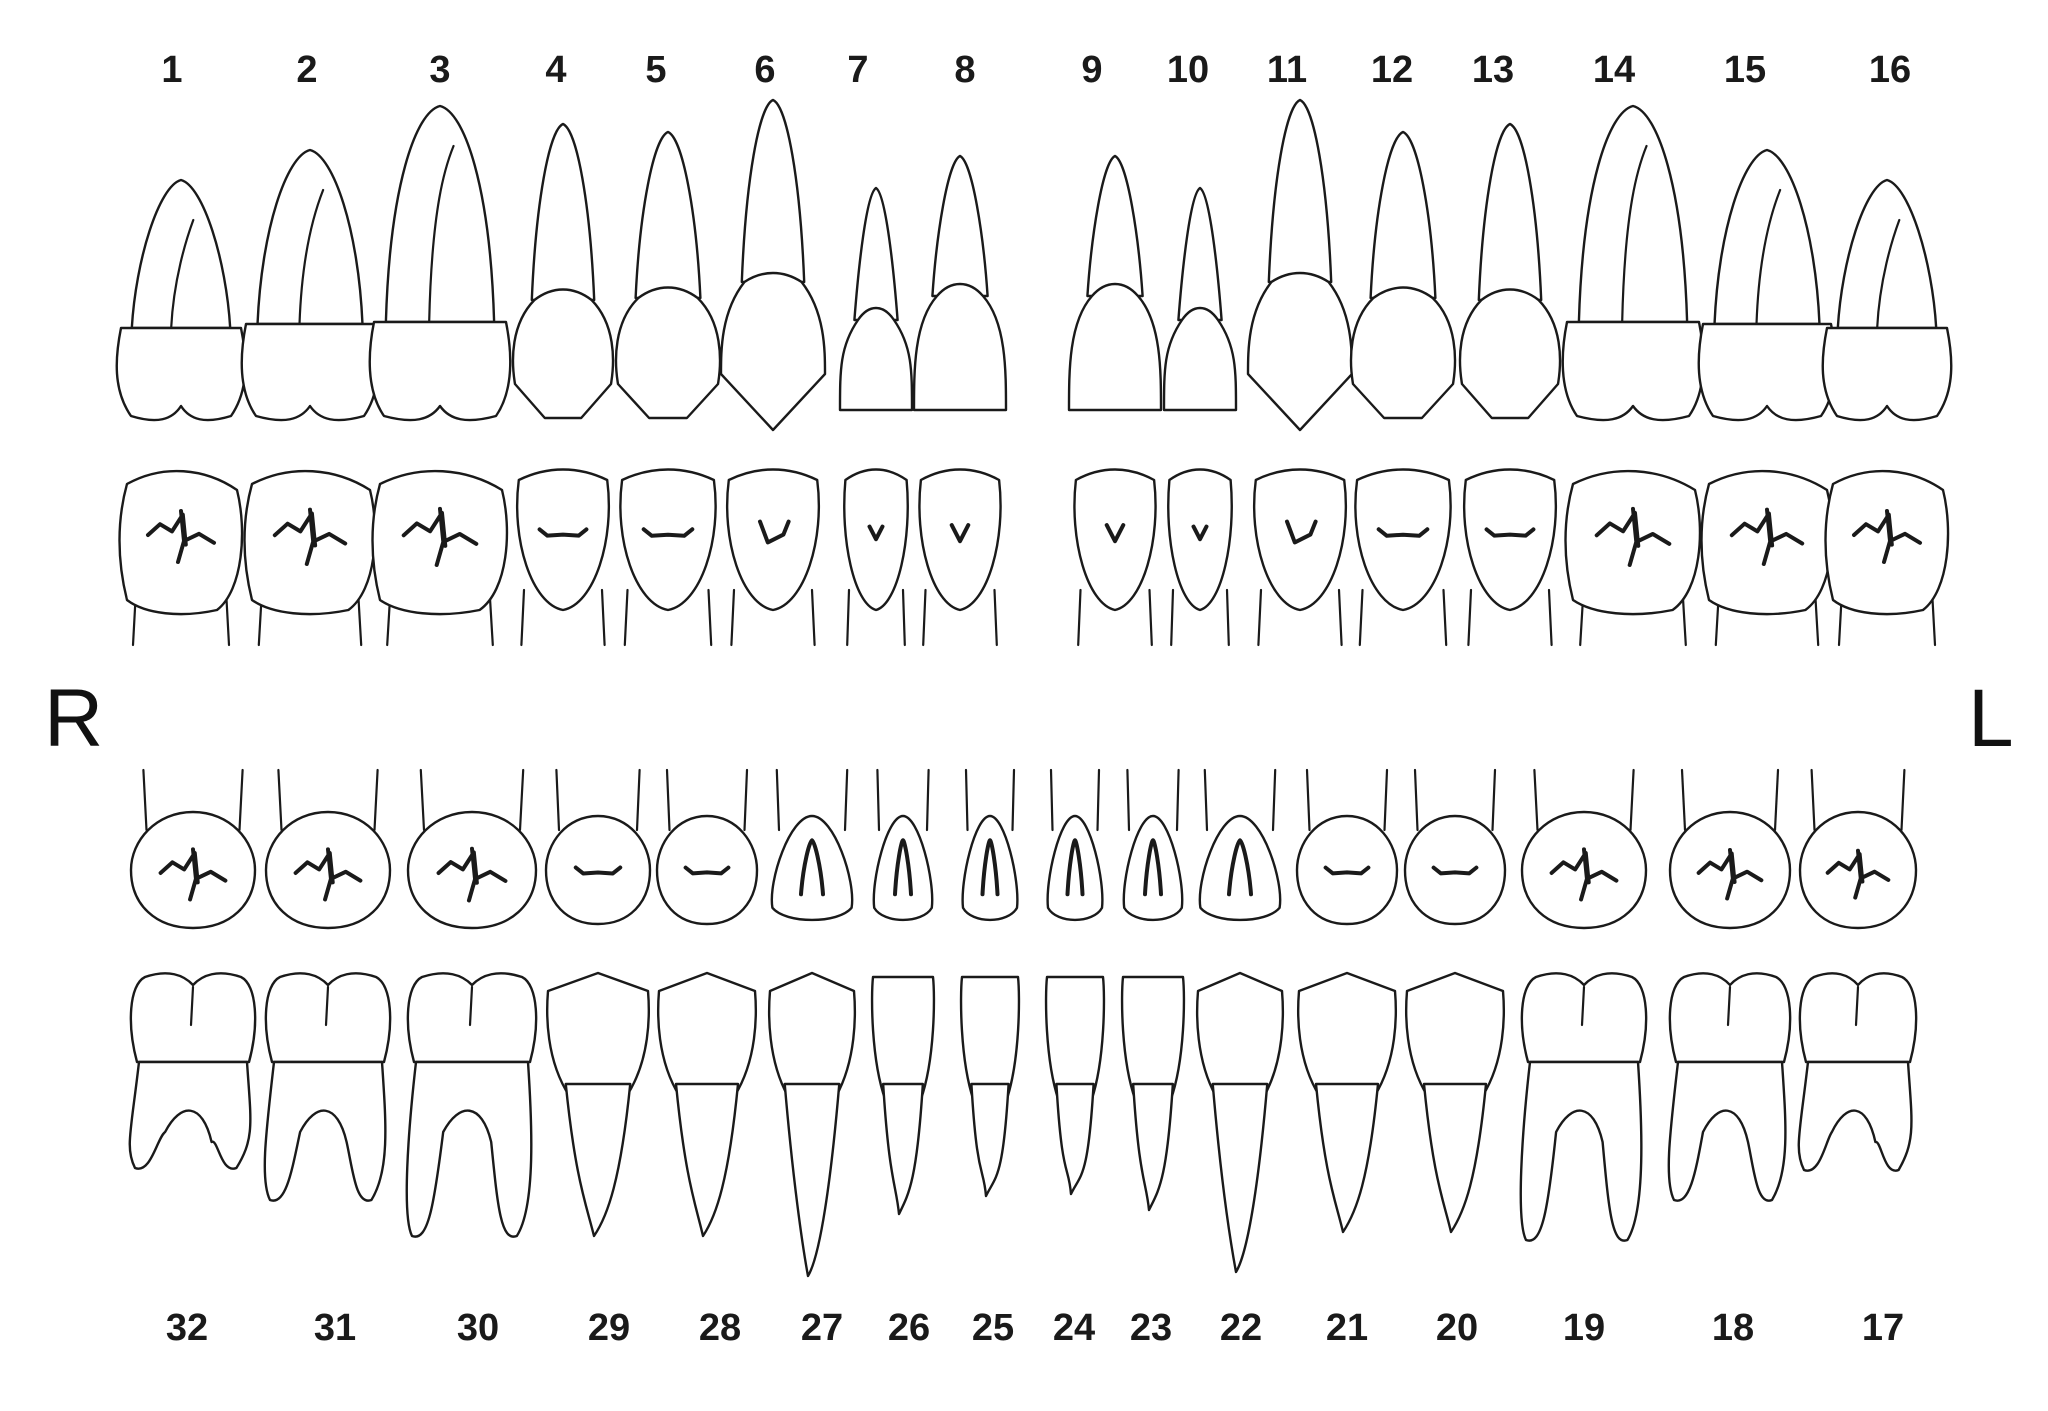 The image size is (2048, 1411). What do you see at coordinates (609, 1328) in the screenshot?
I see `tooth-number: 29` at bounding box center [609, 1328].